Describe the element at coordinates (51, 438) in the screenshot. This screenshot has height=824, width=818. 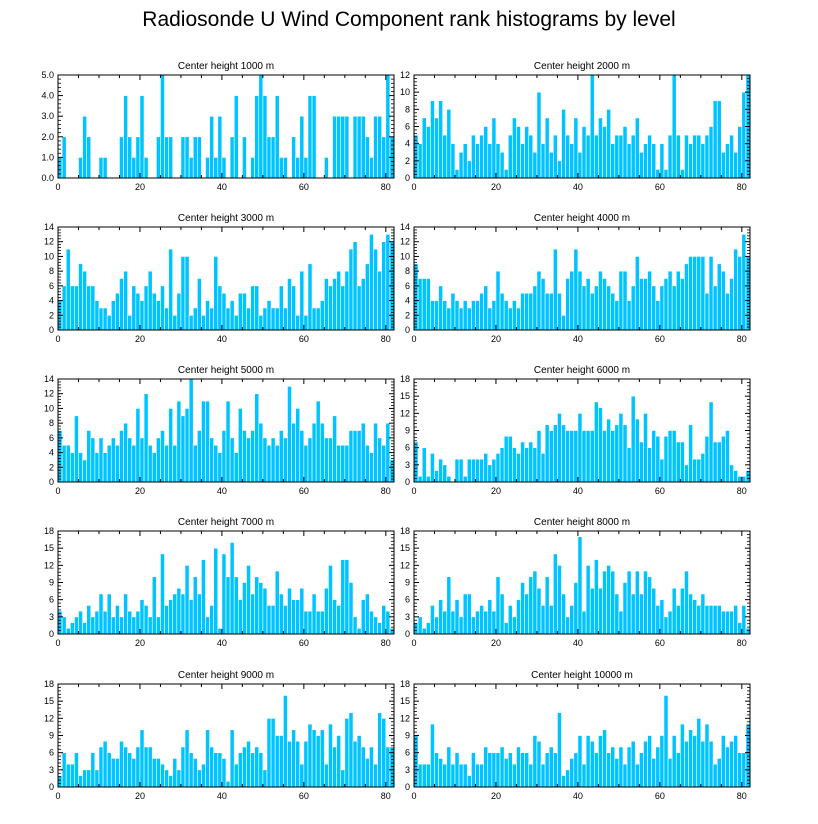
I see `y-tick-label: 6` at that location.